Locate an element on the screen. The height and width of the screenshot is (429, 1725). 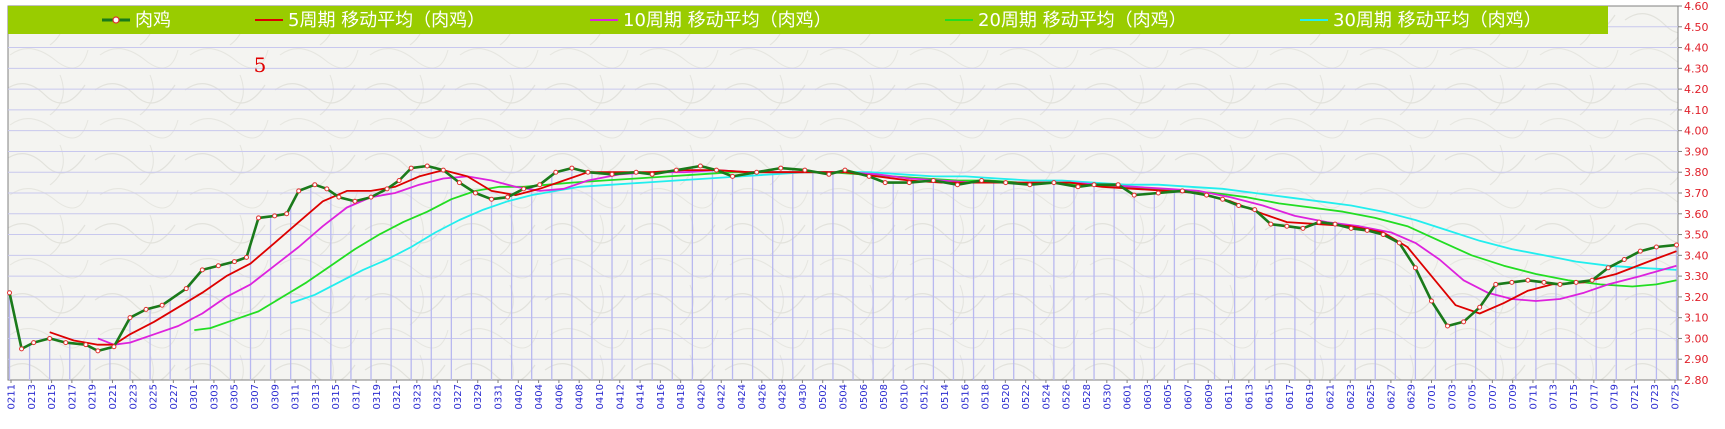
y-tick-label: 3.30 is located at coordinates (1696, 276).